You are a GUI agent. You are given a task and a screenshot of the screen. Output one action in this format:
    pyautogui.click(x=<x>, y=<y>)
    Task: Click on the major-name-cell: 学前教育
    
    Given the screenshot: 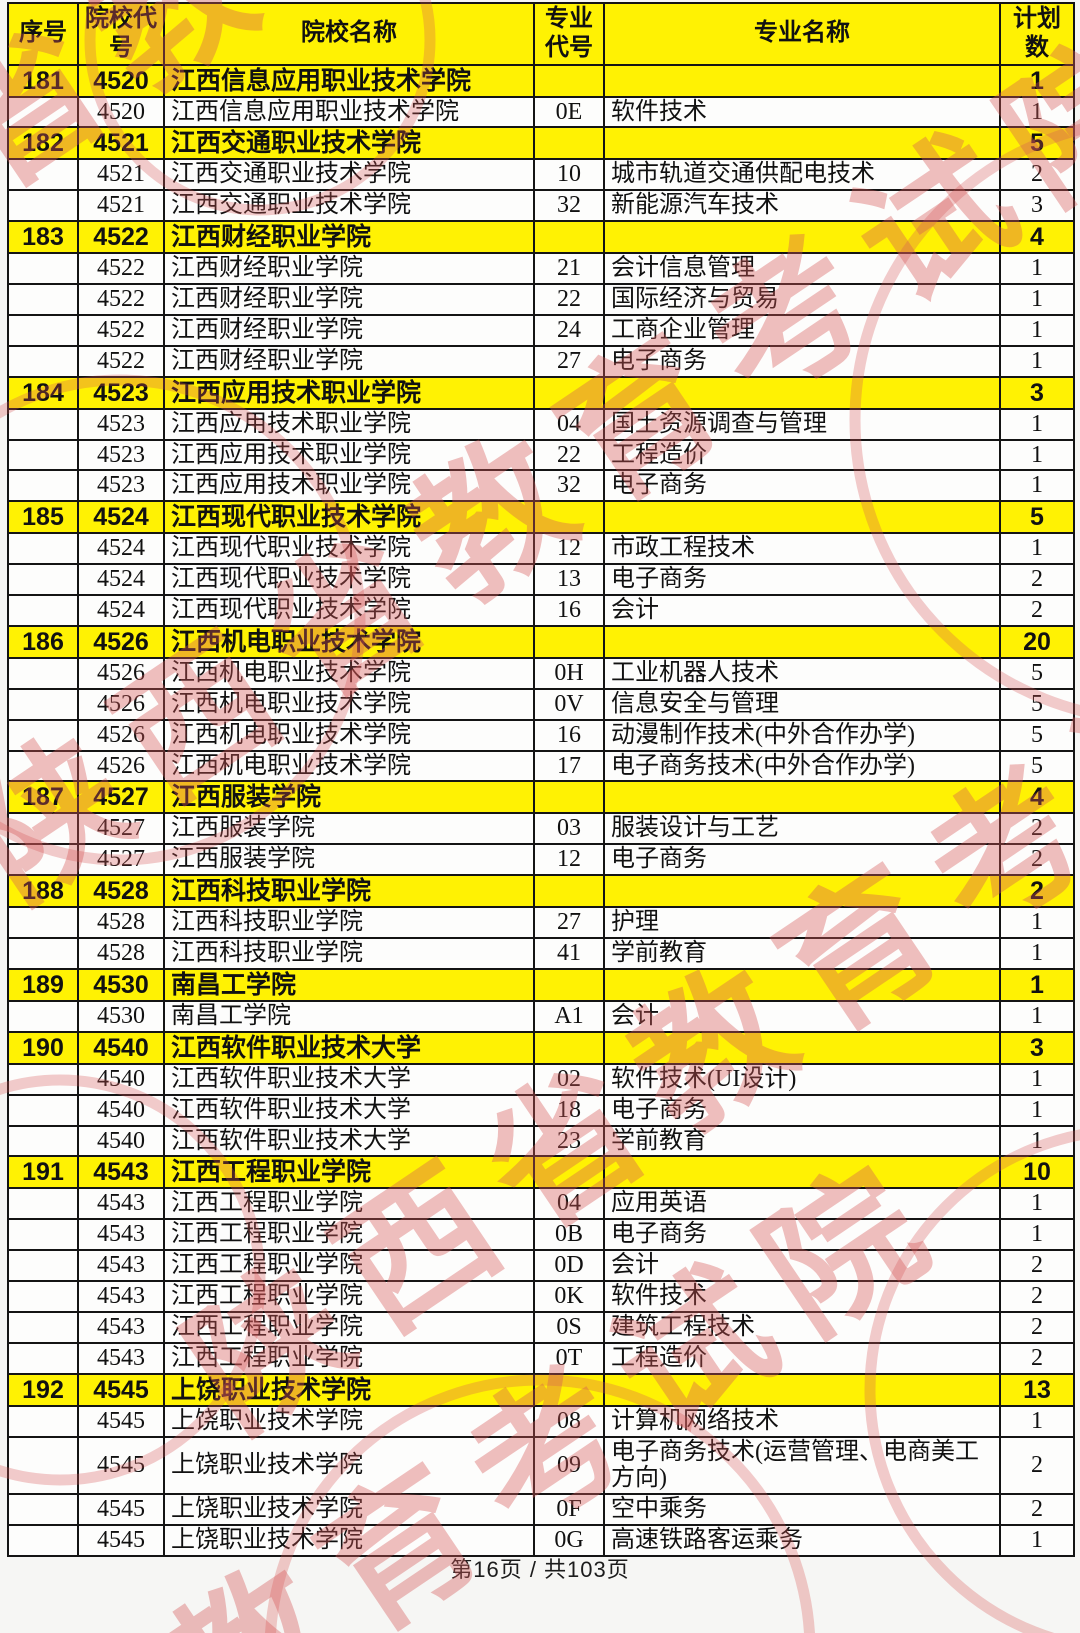 What is the action you would take?
    pyautogui.click(x=802, y=953)
    